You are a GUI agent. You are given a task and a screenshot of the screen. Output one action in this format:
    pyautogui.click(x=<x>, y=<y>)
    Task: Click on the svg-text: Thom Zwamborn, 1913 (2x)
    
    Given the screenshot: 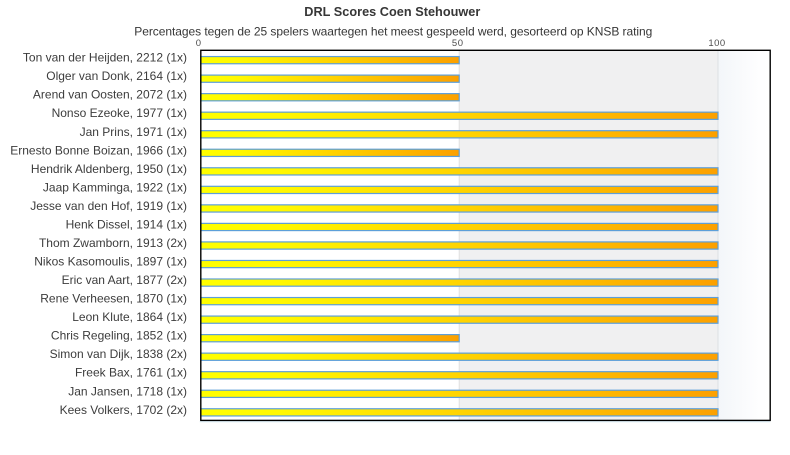 What is the action you would take?
    pyautogui.click(x=113, y=243)
    